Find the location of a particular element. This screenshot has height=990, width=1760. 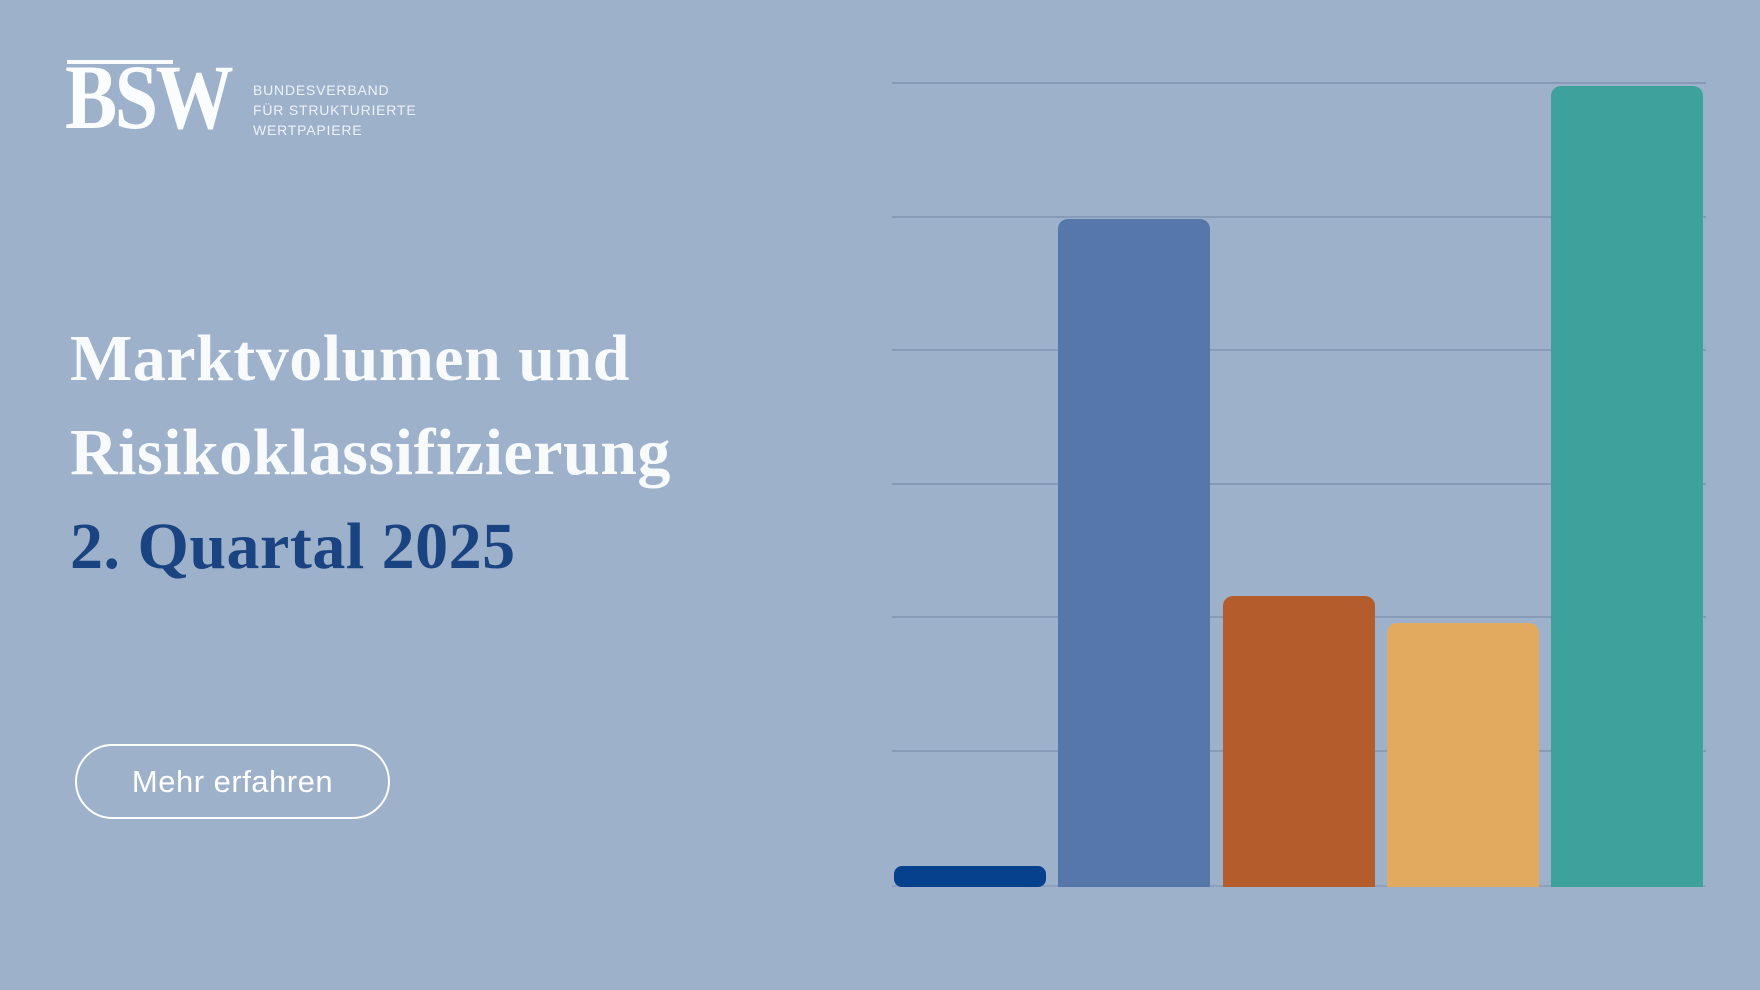

title-line-2: Risikoklassifizierung is located at coordinates (370, 452).